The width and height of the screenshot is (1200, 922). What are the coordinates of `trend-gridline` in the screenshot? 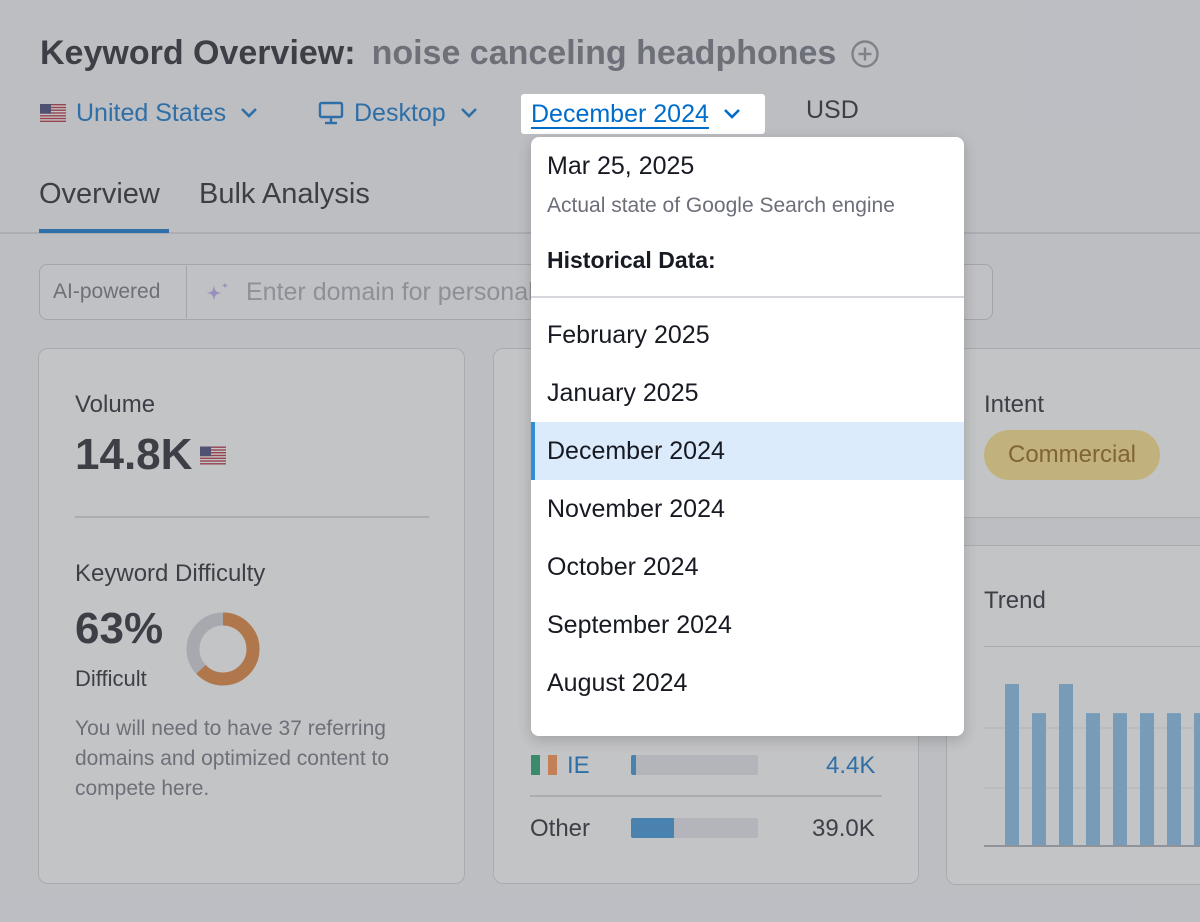 It's located at (1092, 646).